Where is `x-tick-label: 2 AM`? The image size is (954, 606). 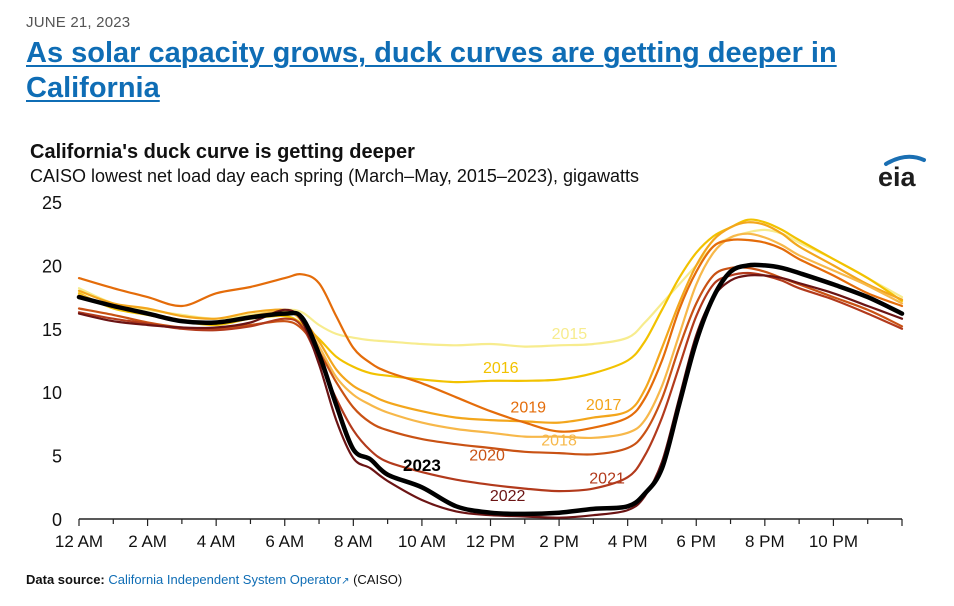 x-tick-label: 2 AM is located at coordinates (147, 541).